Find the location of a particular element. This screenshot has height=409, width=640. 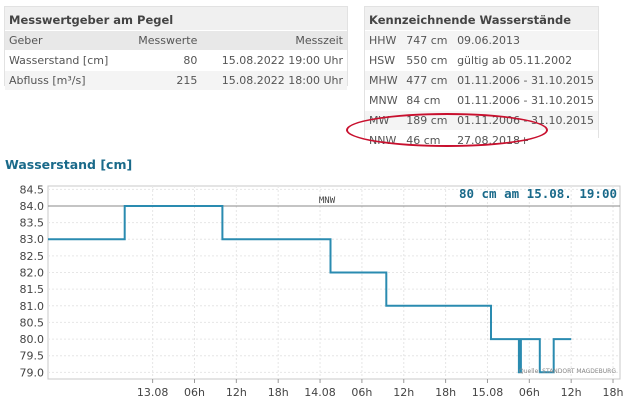

level-date: gültig ab 05.11.2002 is located at coordinates (525, 60).